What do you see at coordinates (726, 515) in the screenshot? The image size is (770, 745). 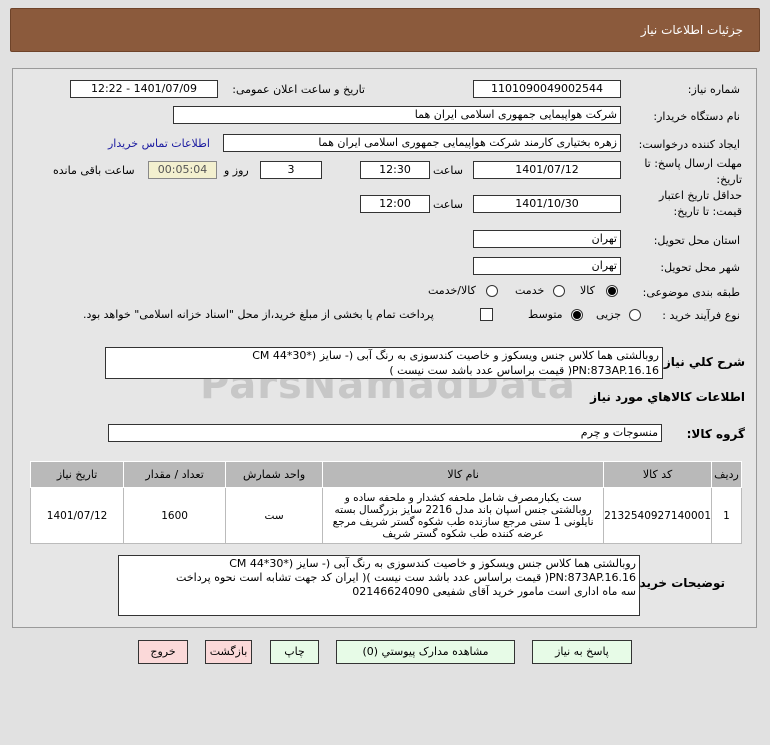 I see `cell-index: 1` at bounding box center [726, 515].